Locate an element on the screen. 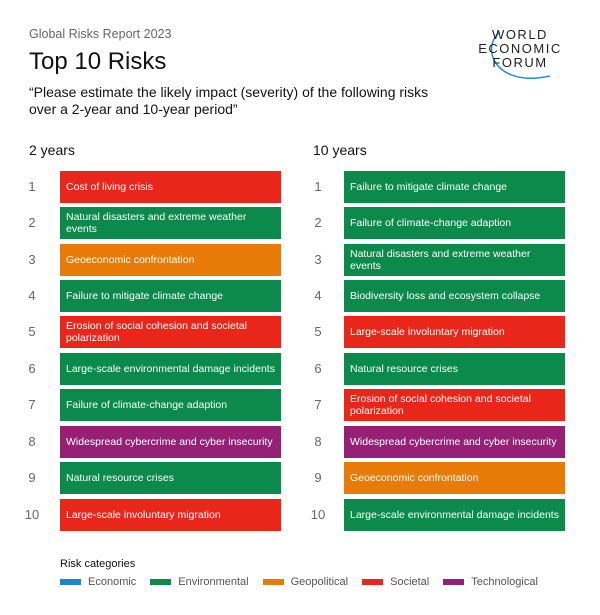 The image size is (600, 615). wef-logo: WORLD ECONOMIC FORUM is located at coordinates (520, 57).